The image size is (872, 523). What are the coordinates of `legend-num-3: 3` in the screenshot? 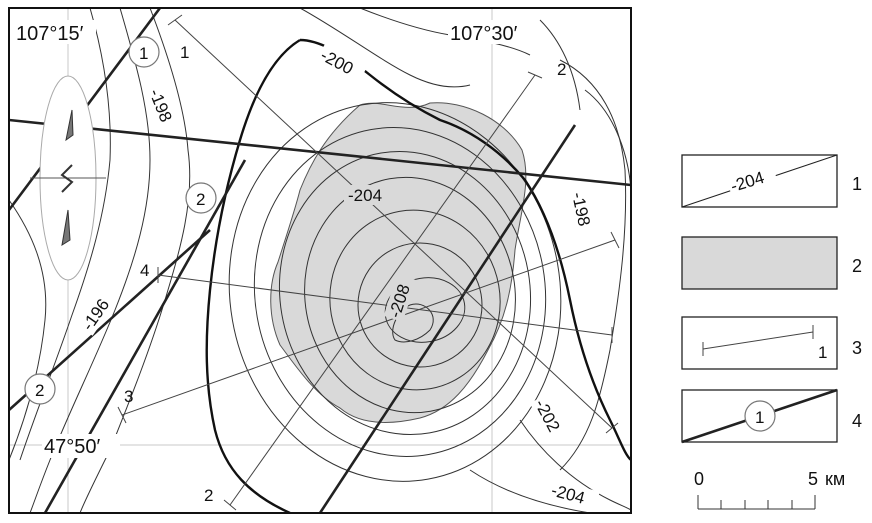 It's located at (857, 348).